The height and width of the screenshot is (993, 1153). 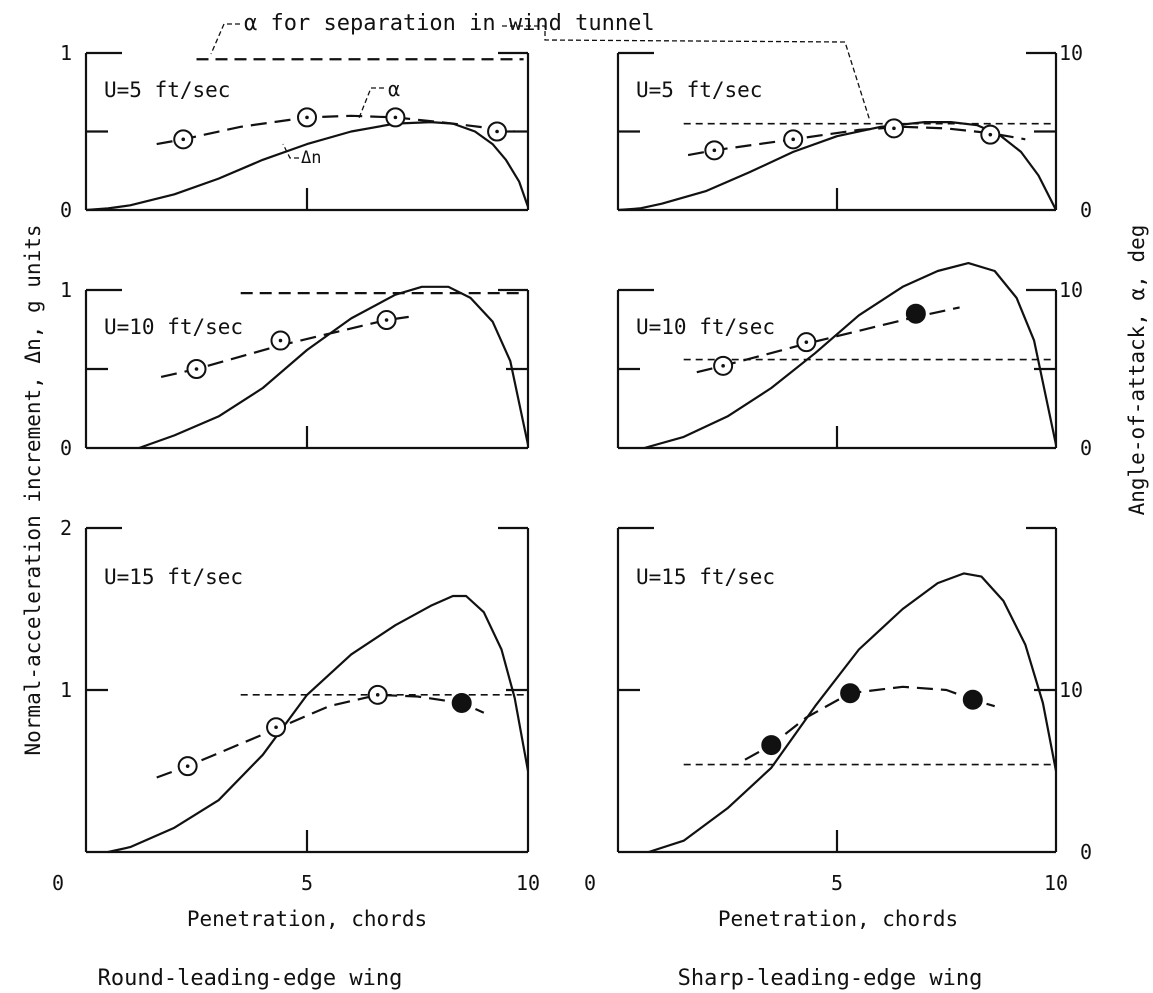 I want to click on y-tick-label-left: 2, so click(x=66, y=528).